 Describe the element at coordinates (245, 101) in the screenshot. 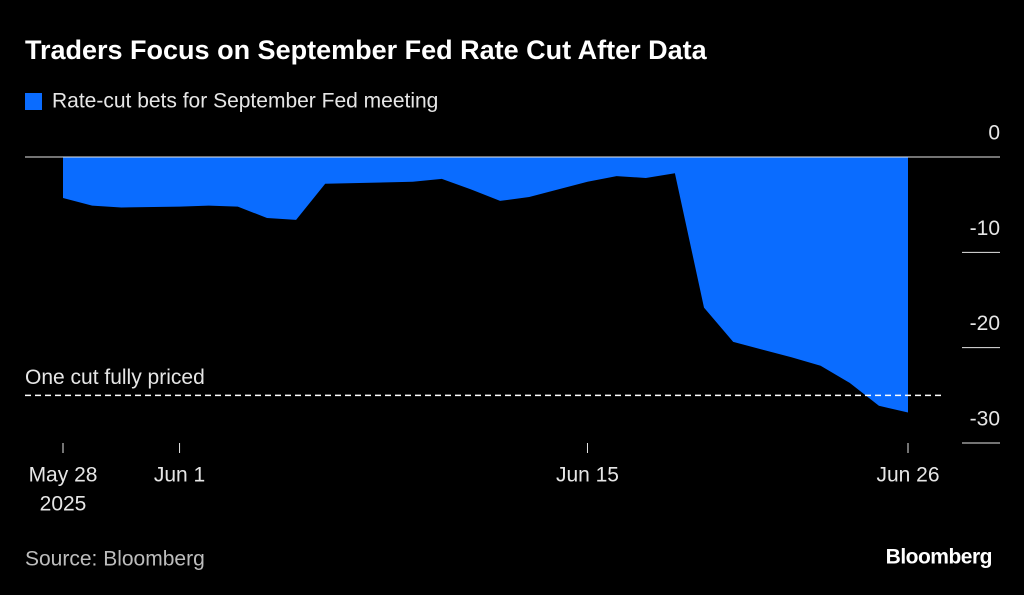

I see `legend-label: Rate-cut bets for September Fed meeting` at that location.